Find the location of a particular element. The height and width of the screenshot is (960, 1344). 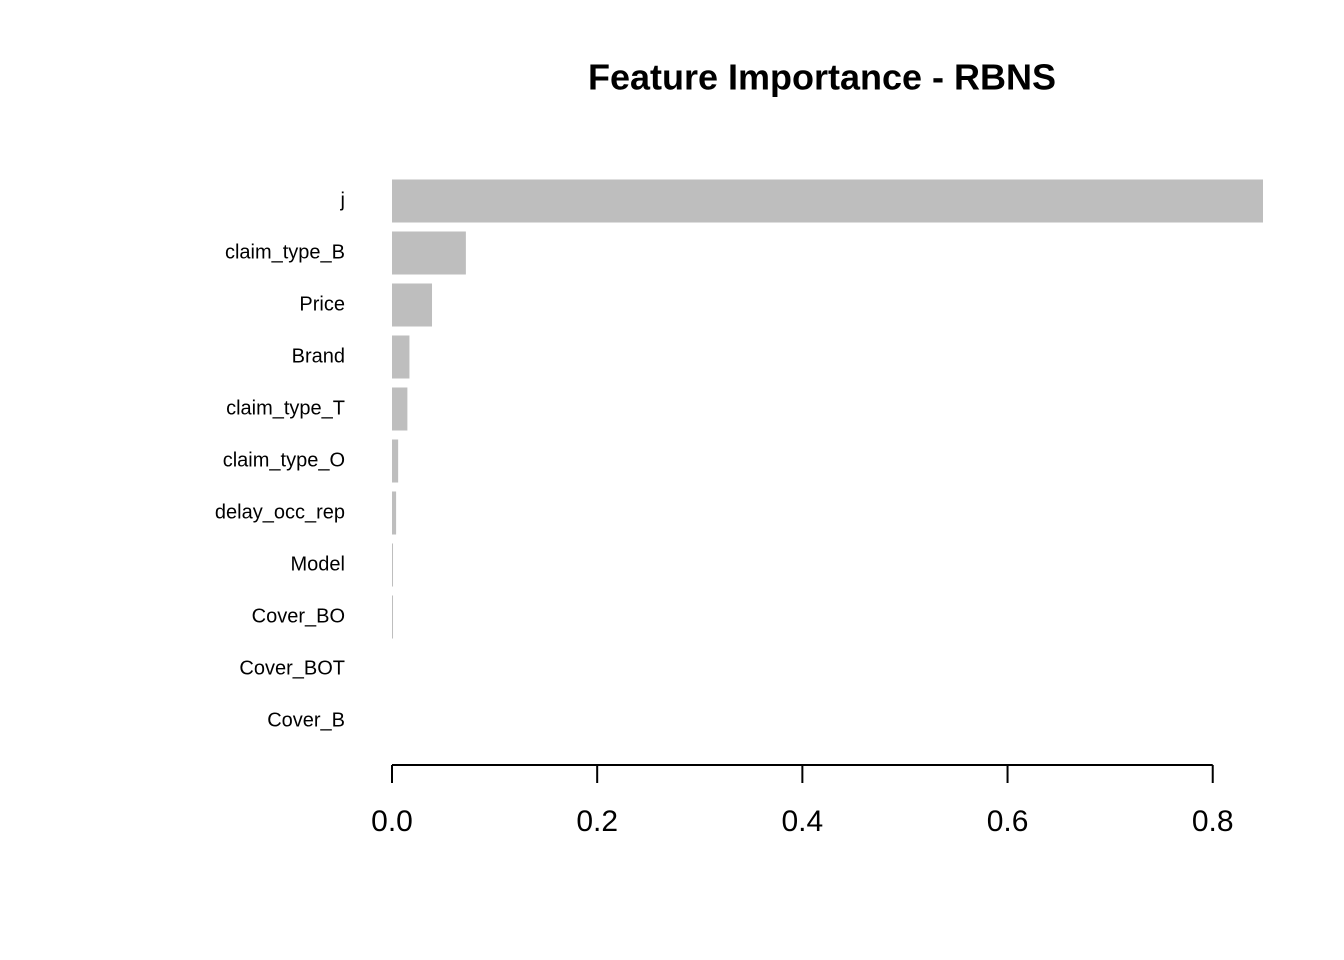

y-tick-label: claim_type_O is located at coordinates (284, 460).